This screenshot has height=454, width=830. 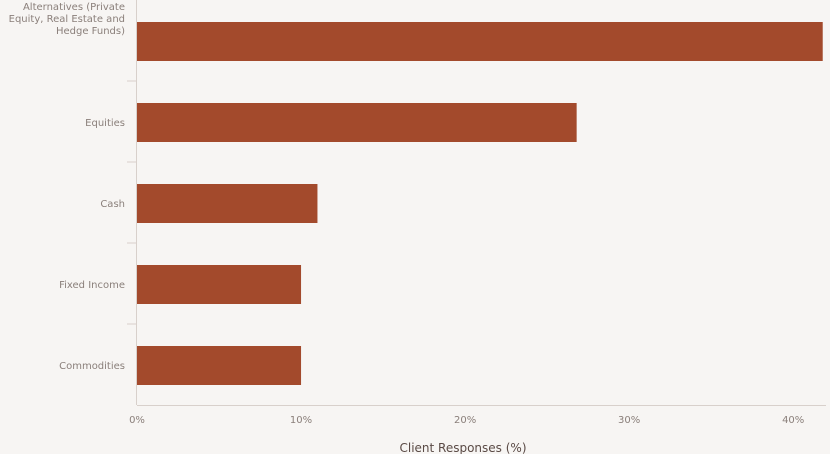 What do you see at coordinates (629, 420) in the screenshot?
I see `x-tick-label: 30%` at bounding box center [629, 420].